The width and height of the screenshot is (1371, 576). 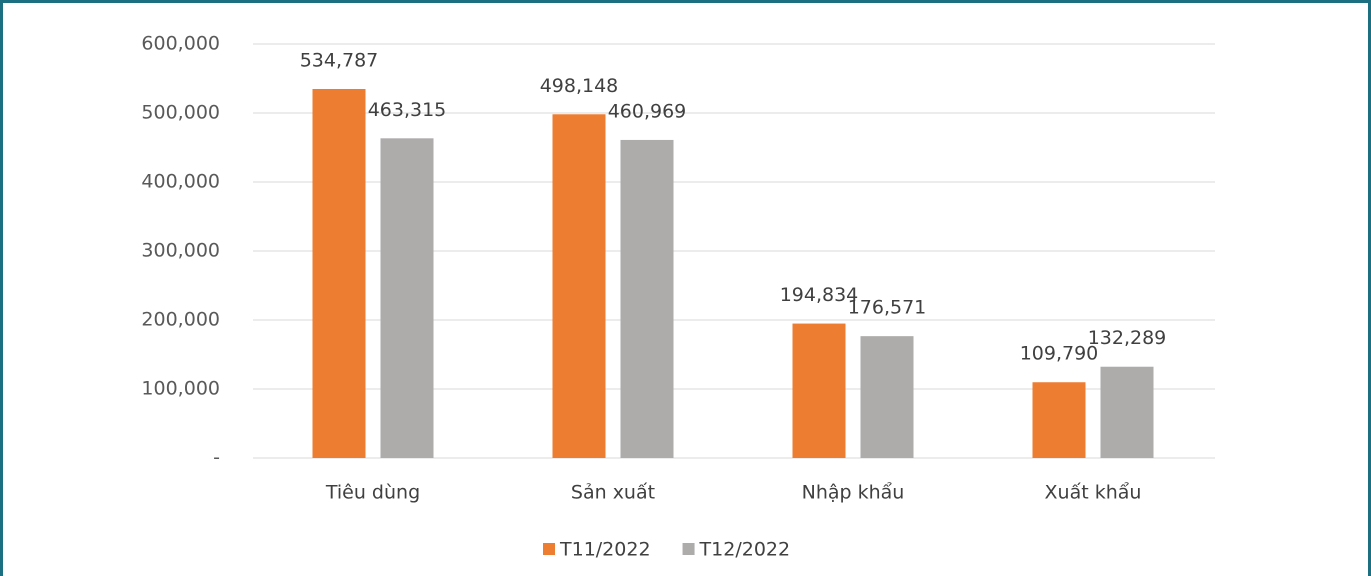 What do you see at coordinates (1059, 354) in the screenshot?
I see `data-label: 109,790` at bounding box center [1059, 354].